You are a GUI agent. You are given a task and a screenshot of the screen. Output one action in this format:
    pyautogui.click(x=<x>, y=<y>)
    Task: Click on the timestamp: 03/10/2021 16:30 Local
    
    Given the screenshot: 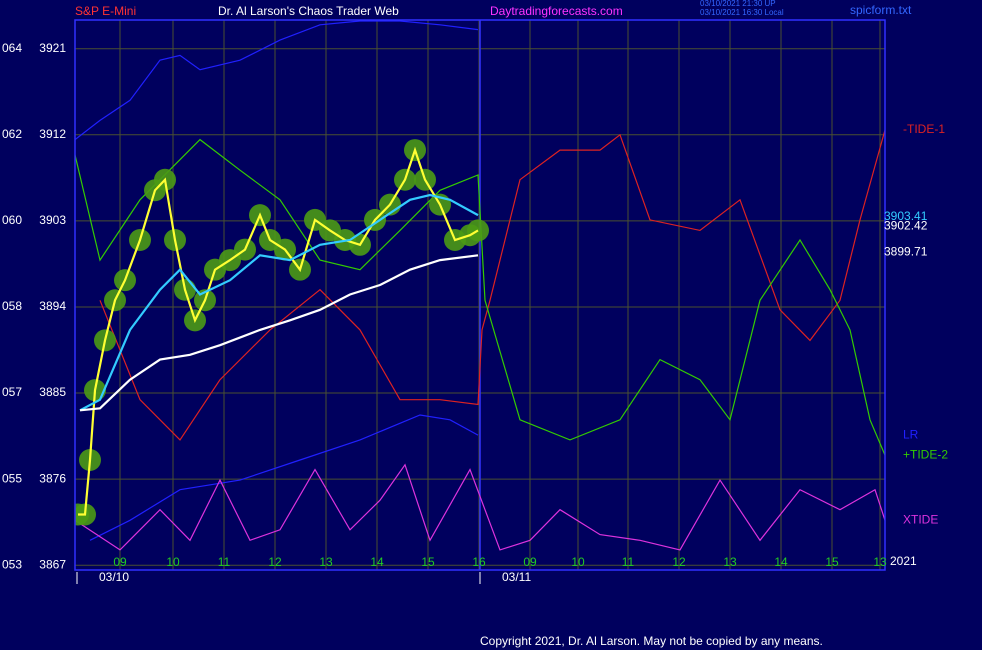 What is the action you would take?
    pyautogui.click(x=742, y=12)
    